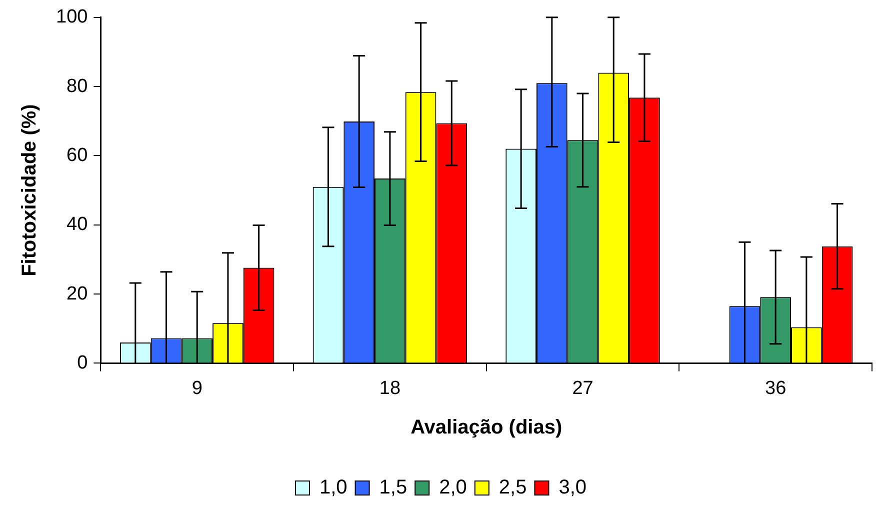 The image size is (886, 516). Describe the element at coordinates (390, 388) in the screenshot. I see `x-tick-label: 18` at that location.